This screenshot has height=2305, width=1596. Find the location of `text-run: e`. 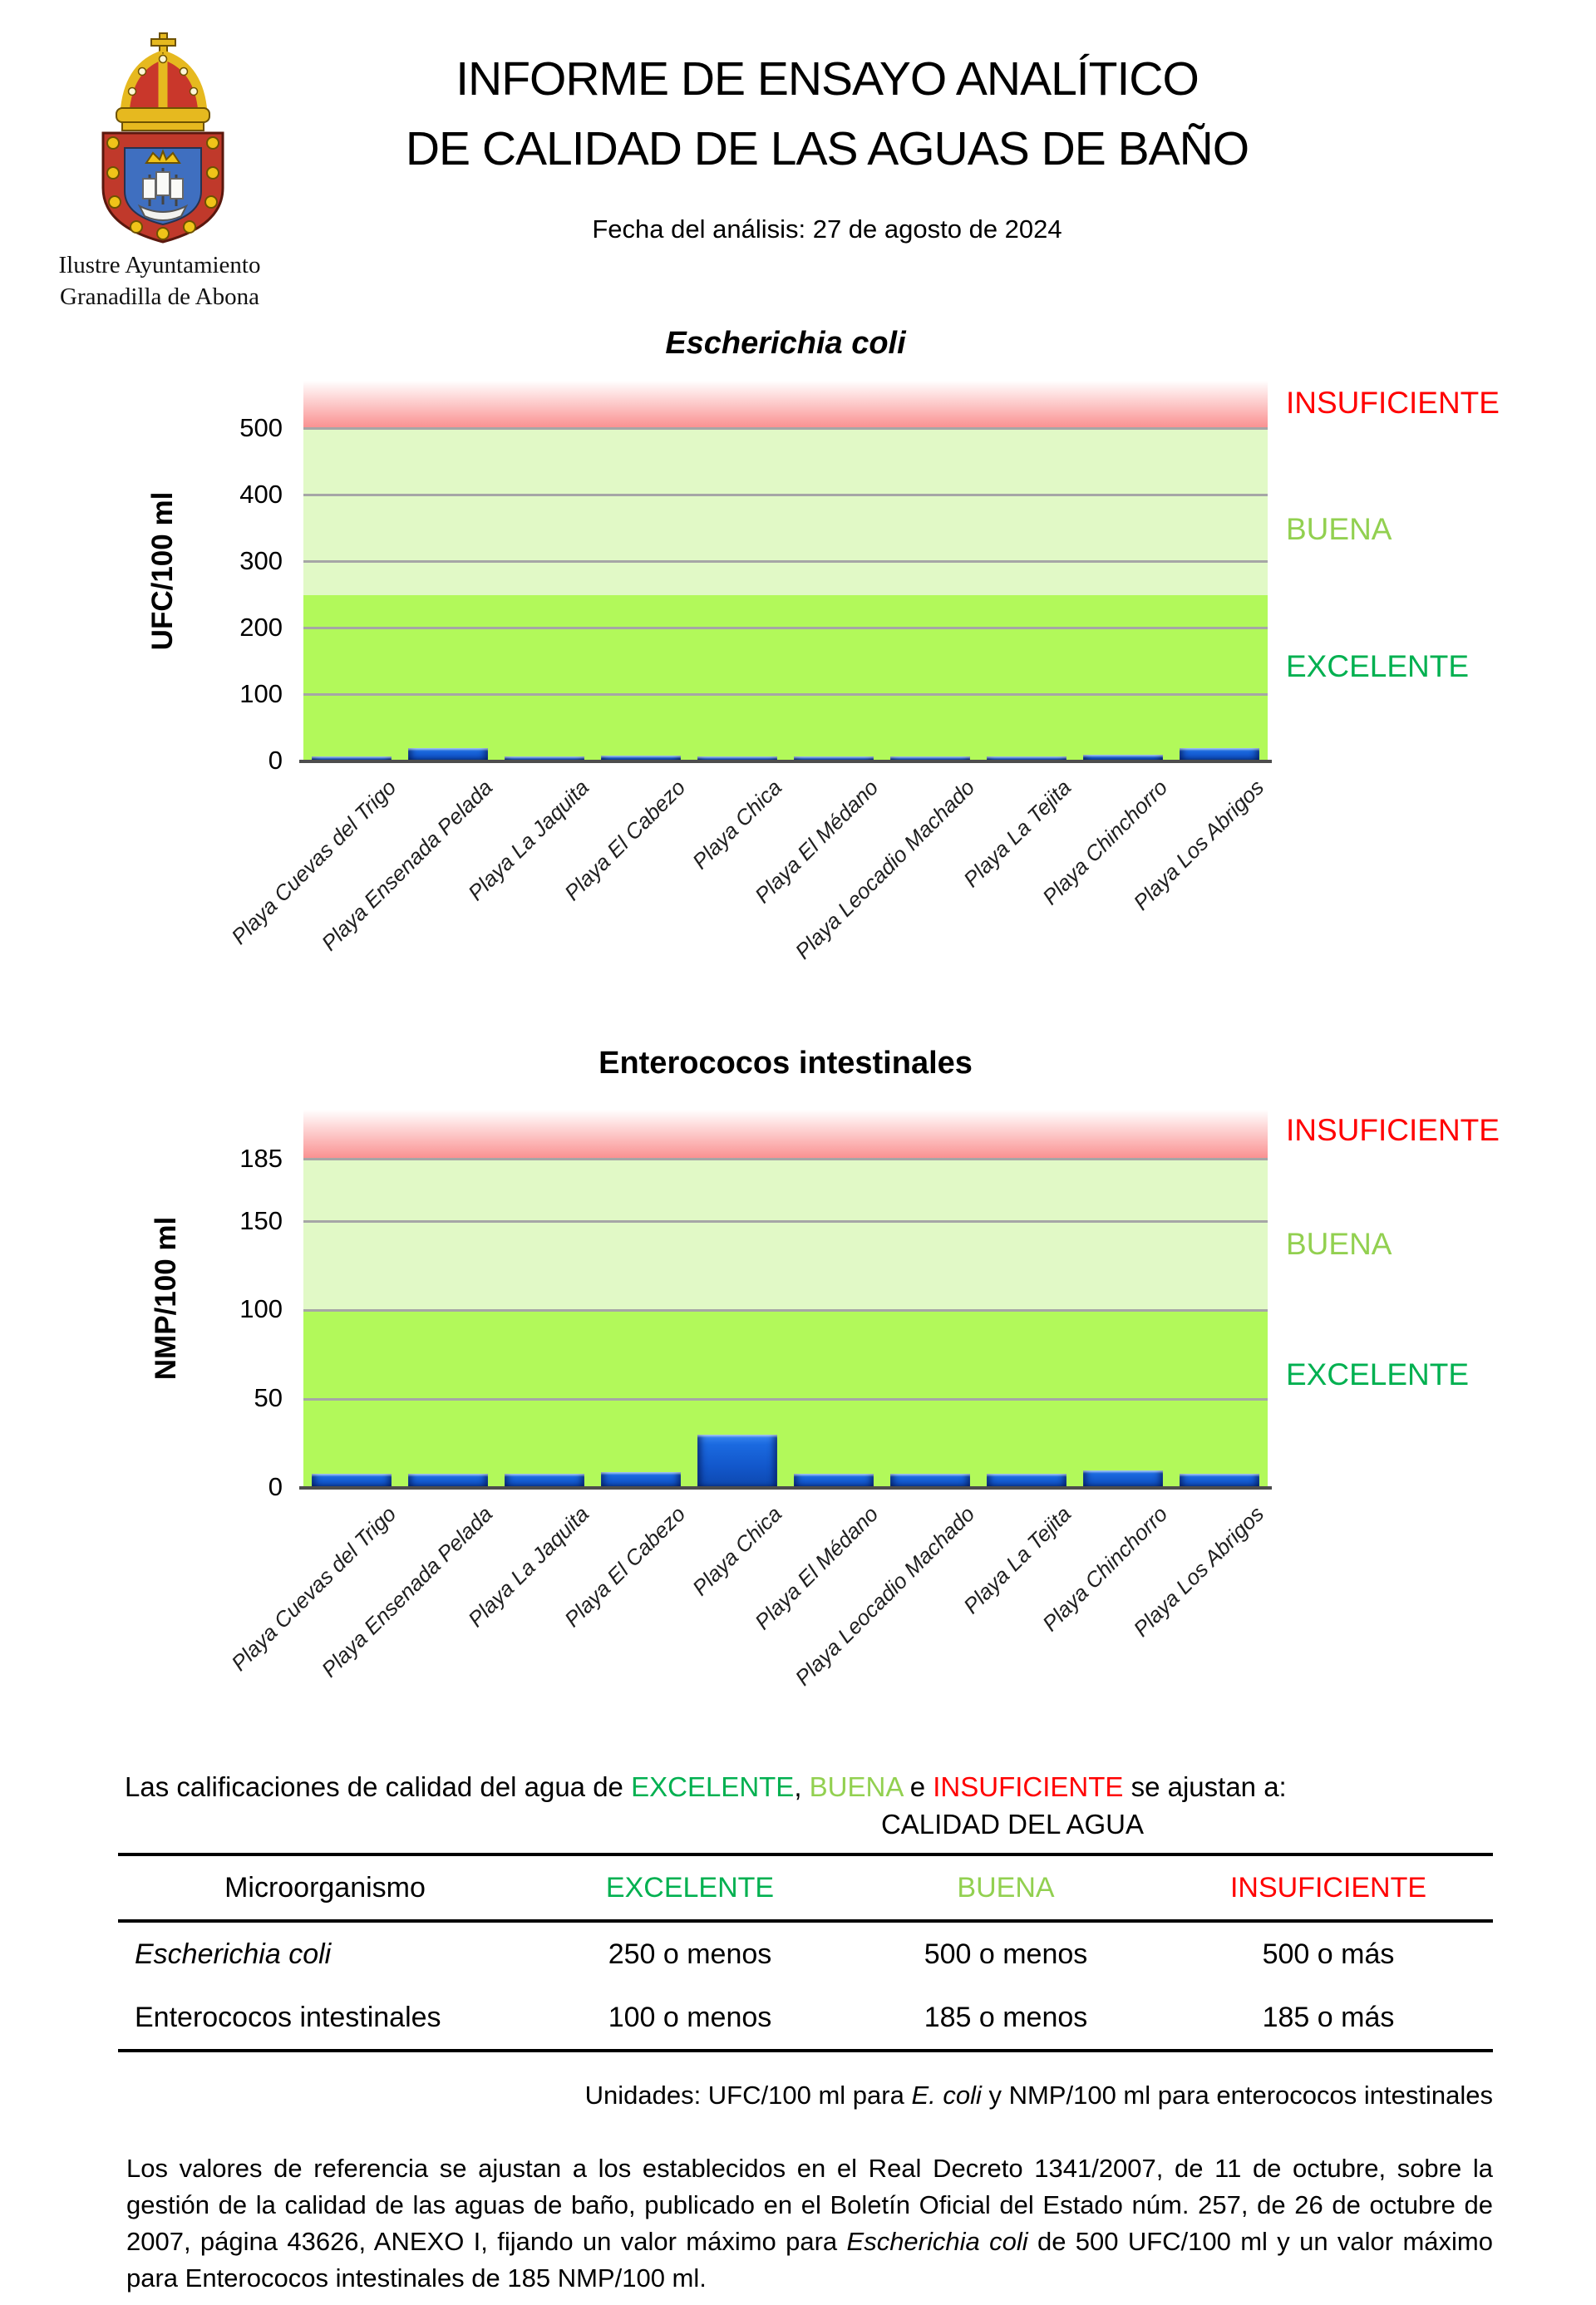

text-run: e is located at coordinates (917, 1787).